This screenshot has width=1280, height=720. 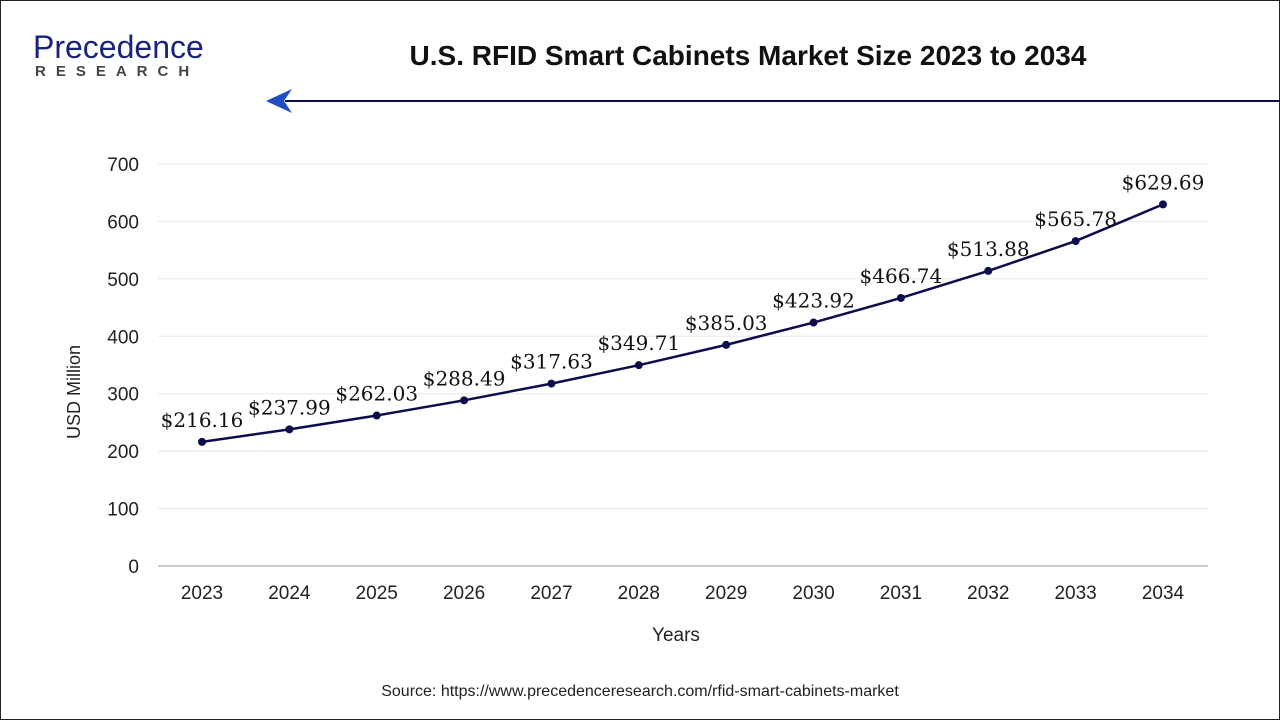 I want to click on y-tick-label: 0, so click(x=133, y=567).